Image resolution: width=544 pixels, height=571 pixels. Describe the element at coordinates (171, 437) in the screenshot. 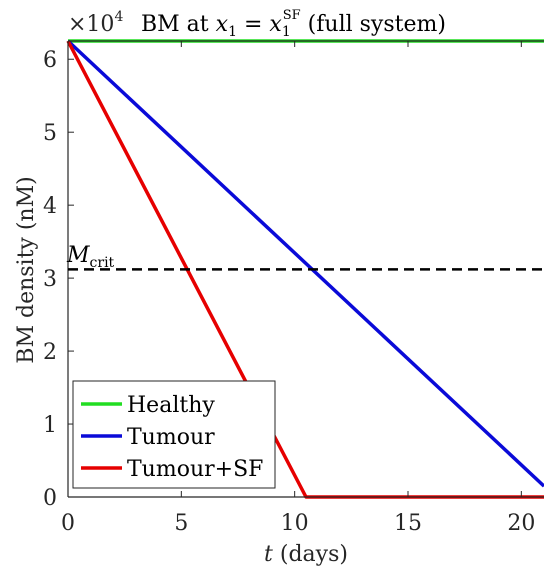

I see `legend-entry: Tumour` at that location.